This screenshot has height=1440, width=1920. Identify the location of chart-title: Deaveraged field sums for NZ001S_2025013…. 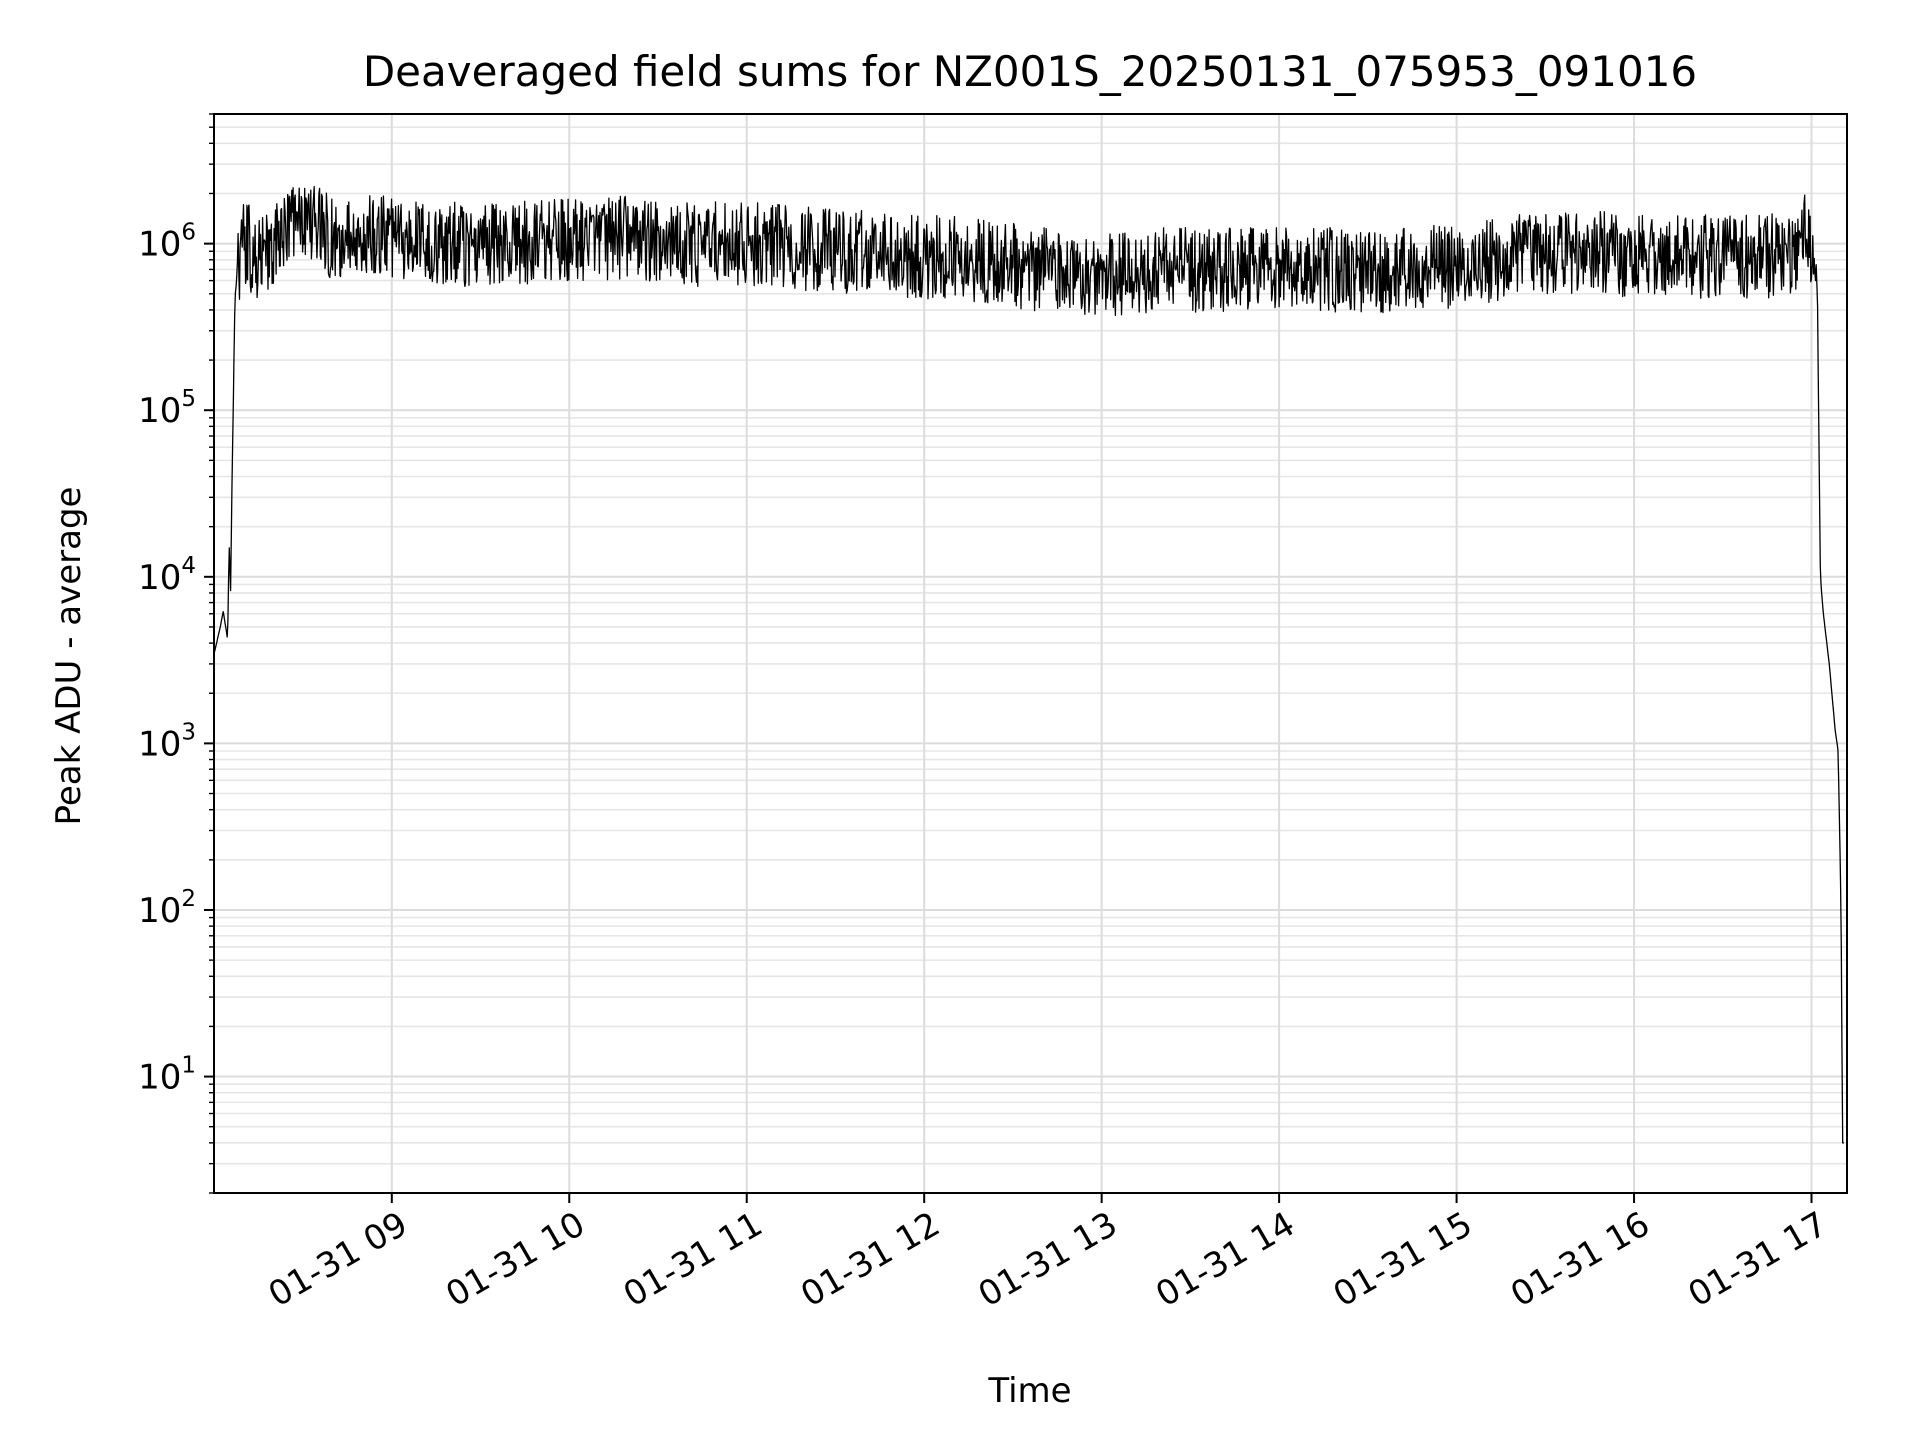
(1030, 71).